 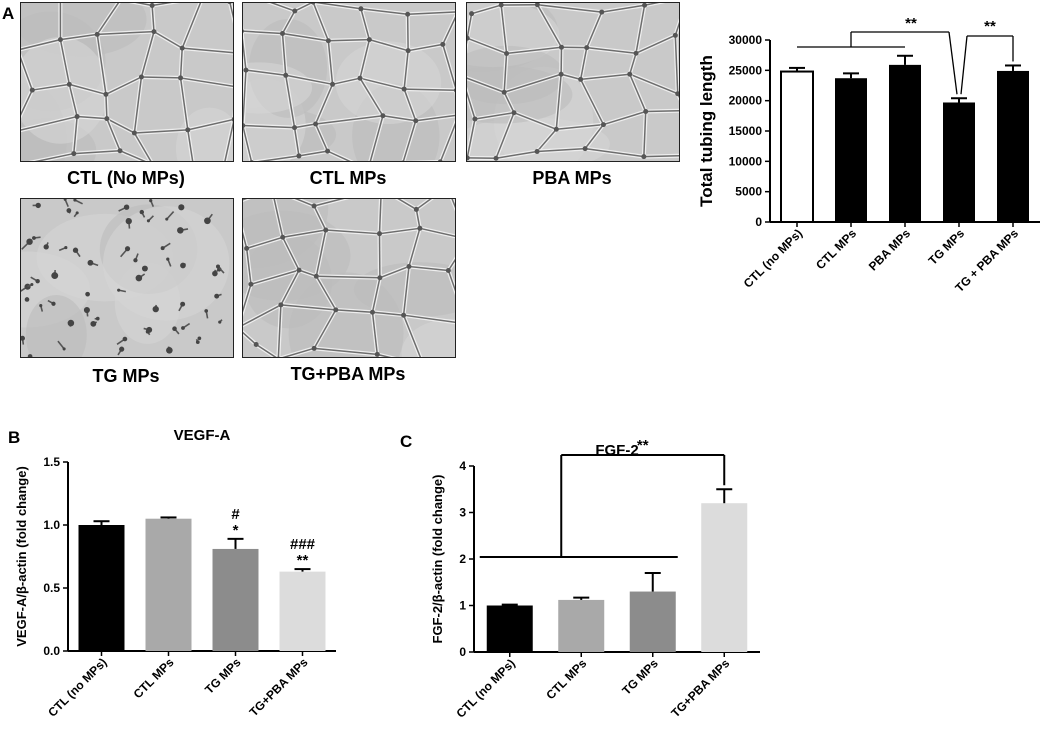 What do you see at coordinates (8, 13) in the screenshot?
I see `panel-letter-a: A` at bounding box center [8, 13].